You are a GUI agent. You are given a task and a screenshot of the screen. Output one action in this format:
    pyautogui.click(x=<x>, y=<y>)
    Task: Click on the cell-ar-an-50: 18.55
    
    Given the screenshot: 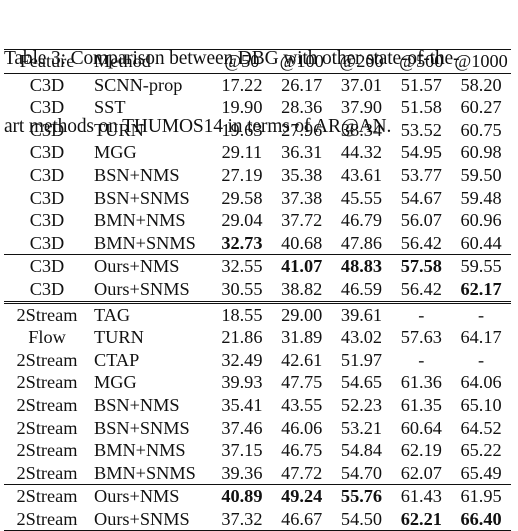 What is the action you would take?
    pyautogui.click(x=242, y=313)
    